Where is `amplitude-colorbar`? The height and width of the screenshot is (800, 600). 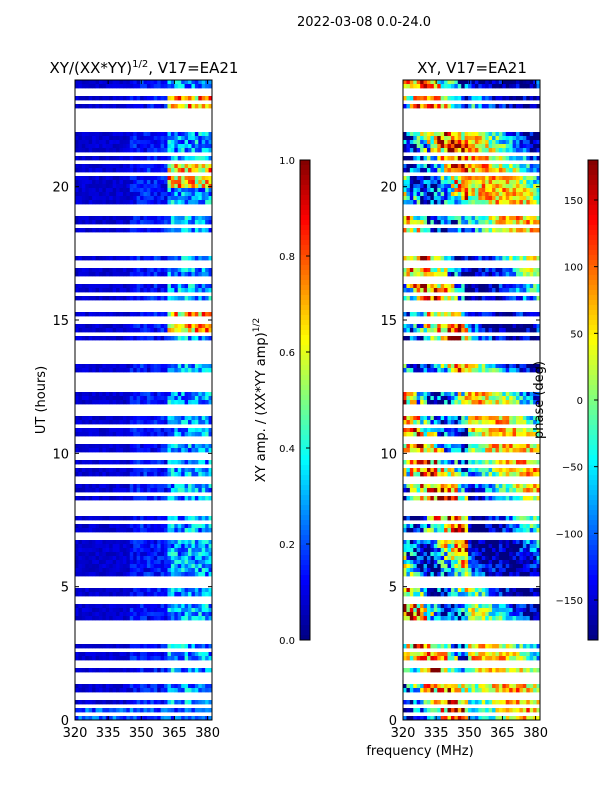 amplitude-colorbar is located at coordinates (305, 400).